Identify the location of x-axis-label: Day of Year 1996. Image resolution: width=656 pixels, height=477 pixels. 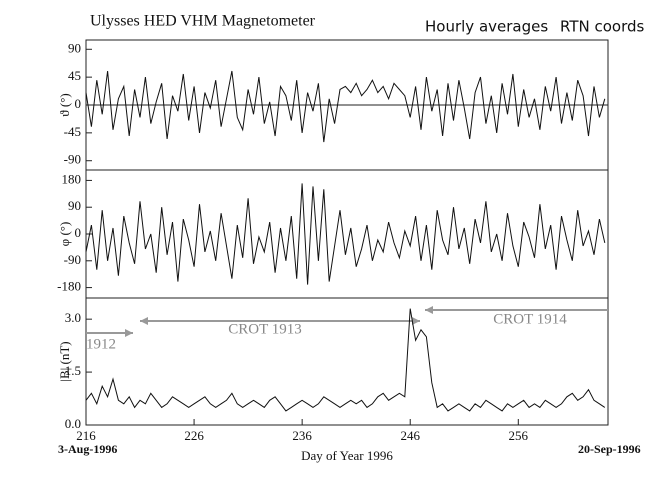
(347, 455).